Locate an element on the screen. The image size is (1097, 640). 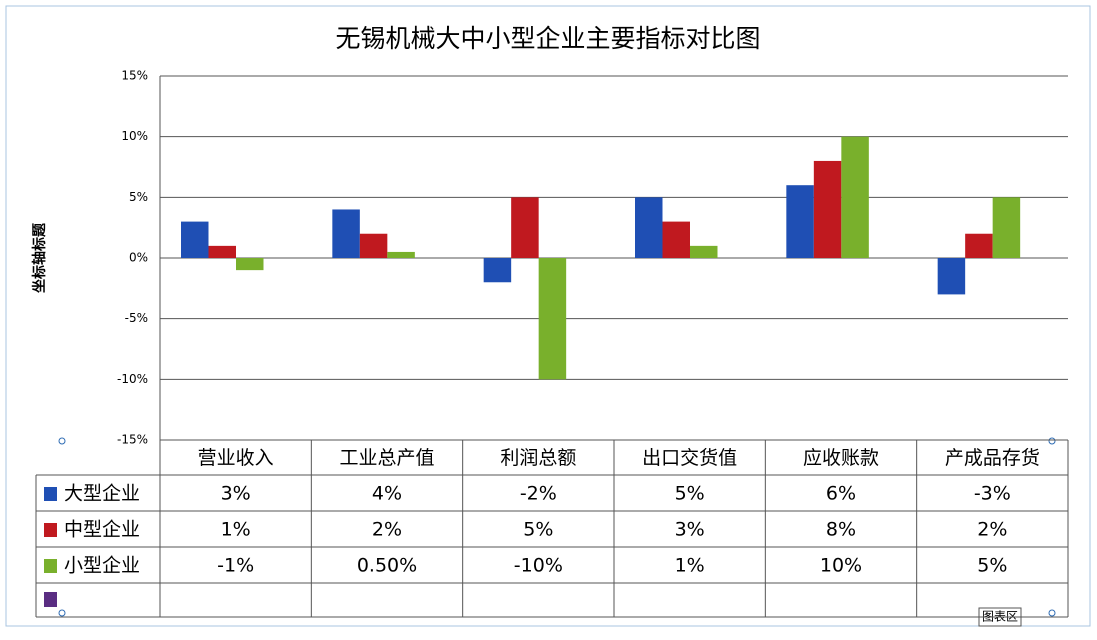
x-tick-label: 营业收入 is located at coordinates (236, 458).